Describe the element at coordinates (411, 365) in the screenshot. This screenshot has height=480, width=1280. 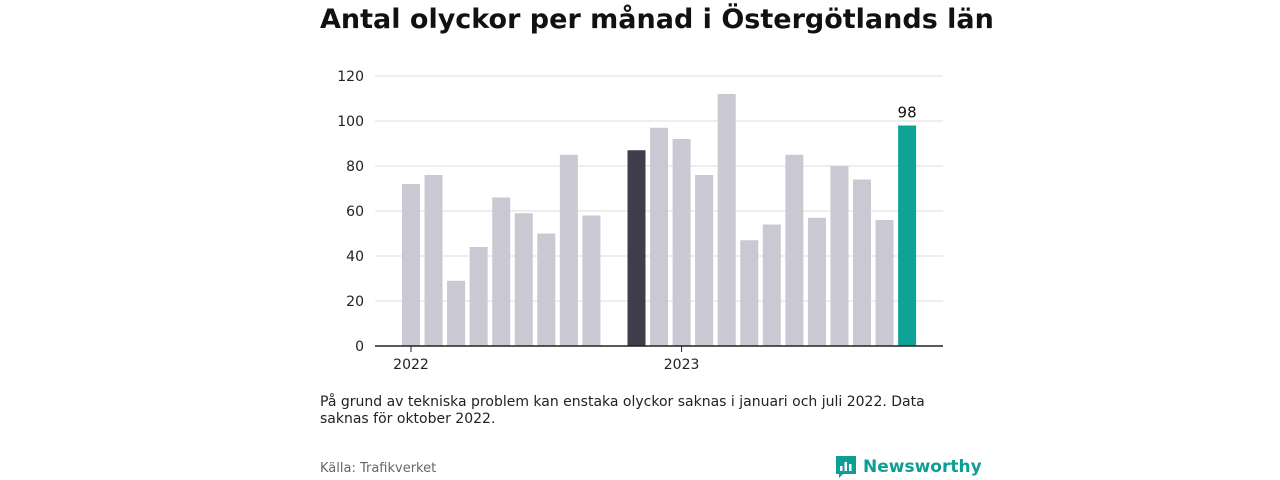
I see `x-tick-label: 2022` at that location.